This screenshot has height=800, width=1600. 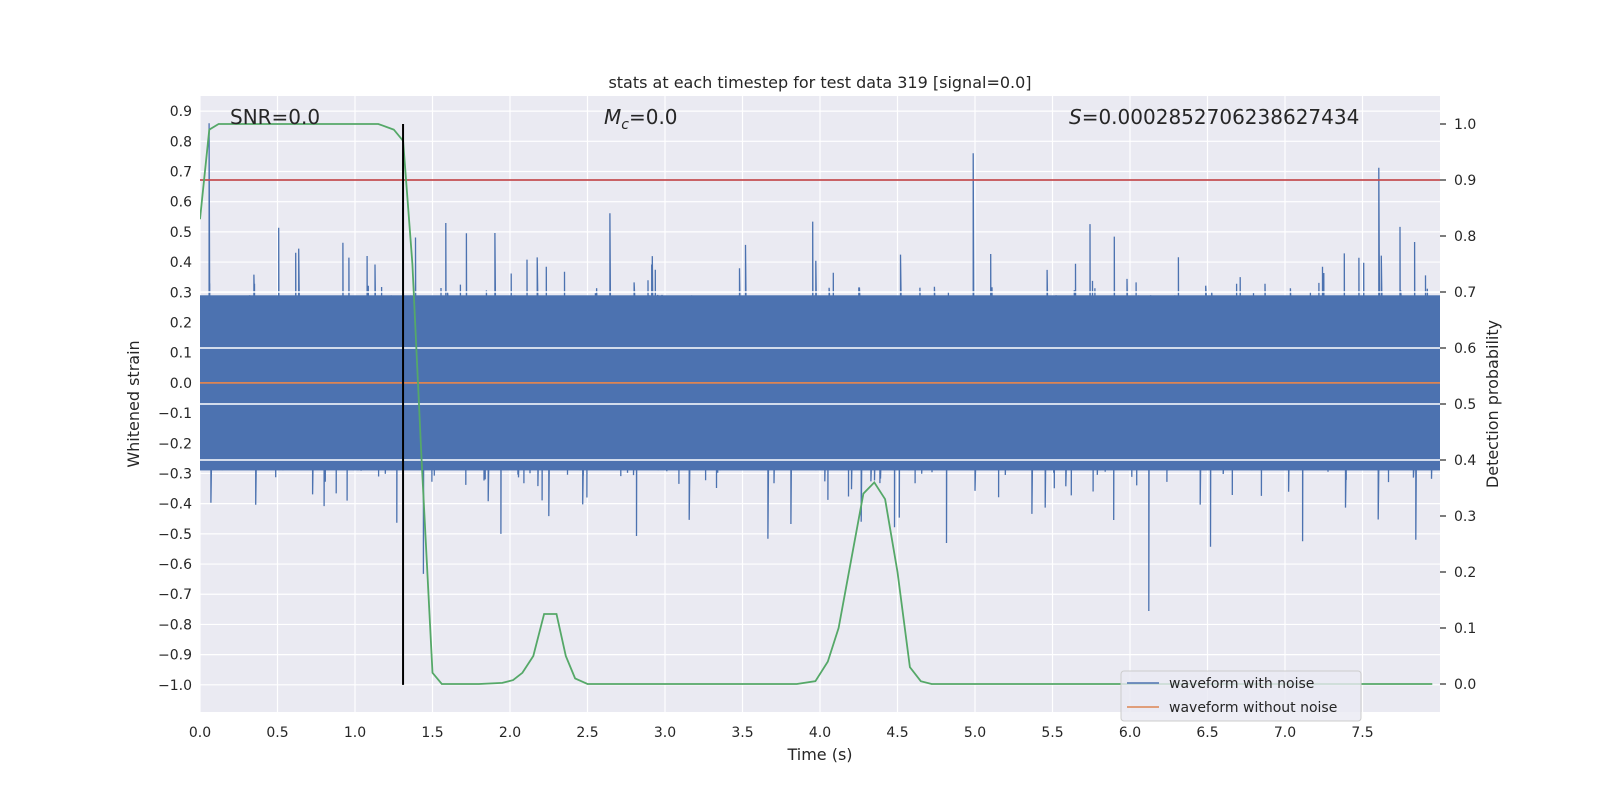 What do you see at coordinates (175, 444) in the screenshot?
I see `left-y-tick-label: −0.2` at bounding box center [175, 444].